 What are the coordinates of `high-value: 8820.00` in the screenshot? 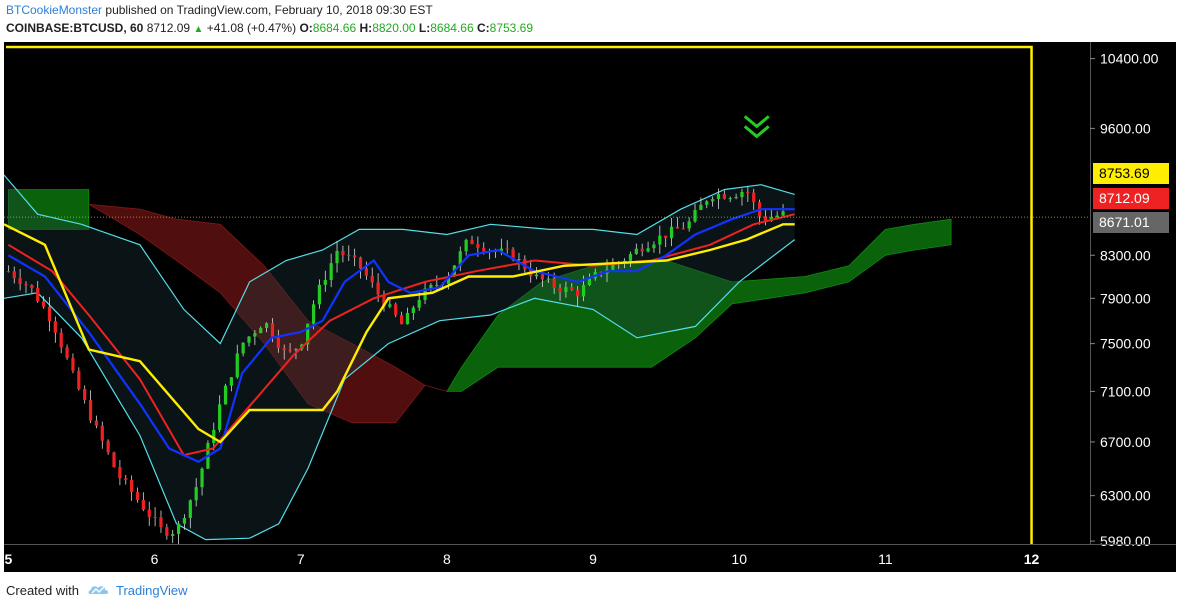 It's located at (394, 28).